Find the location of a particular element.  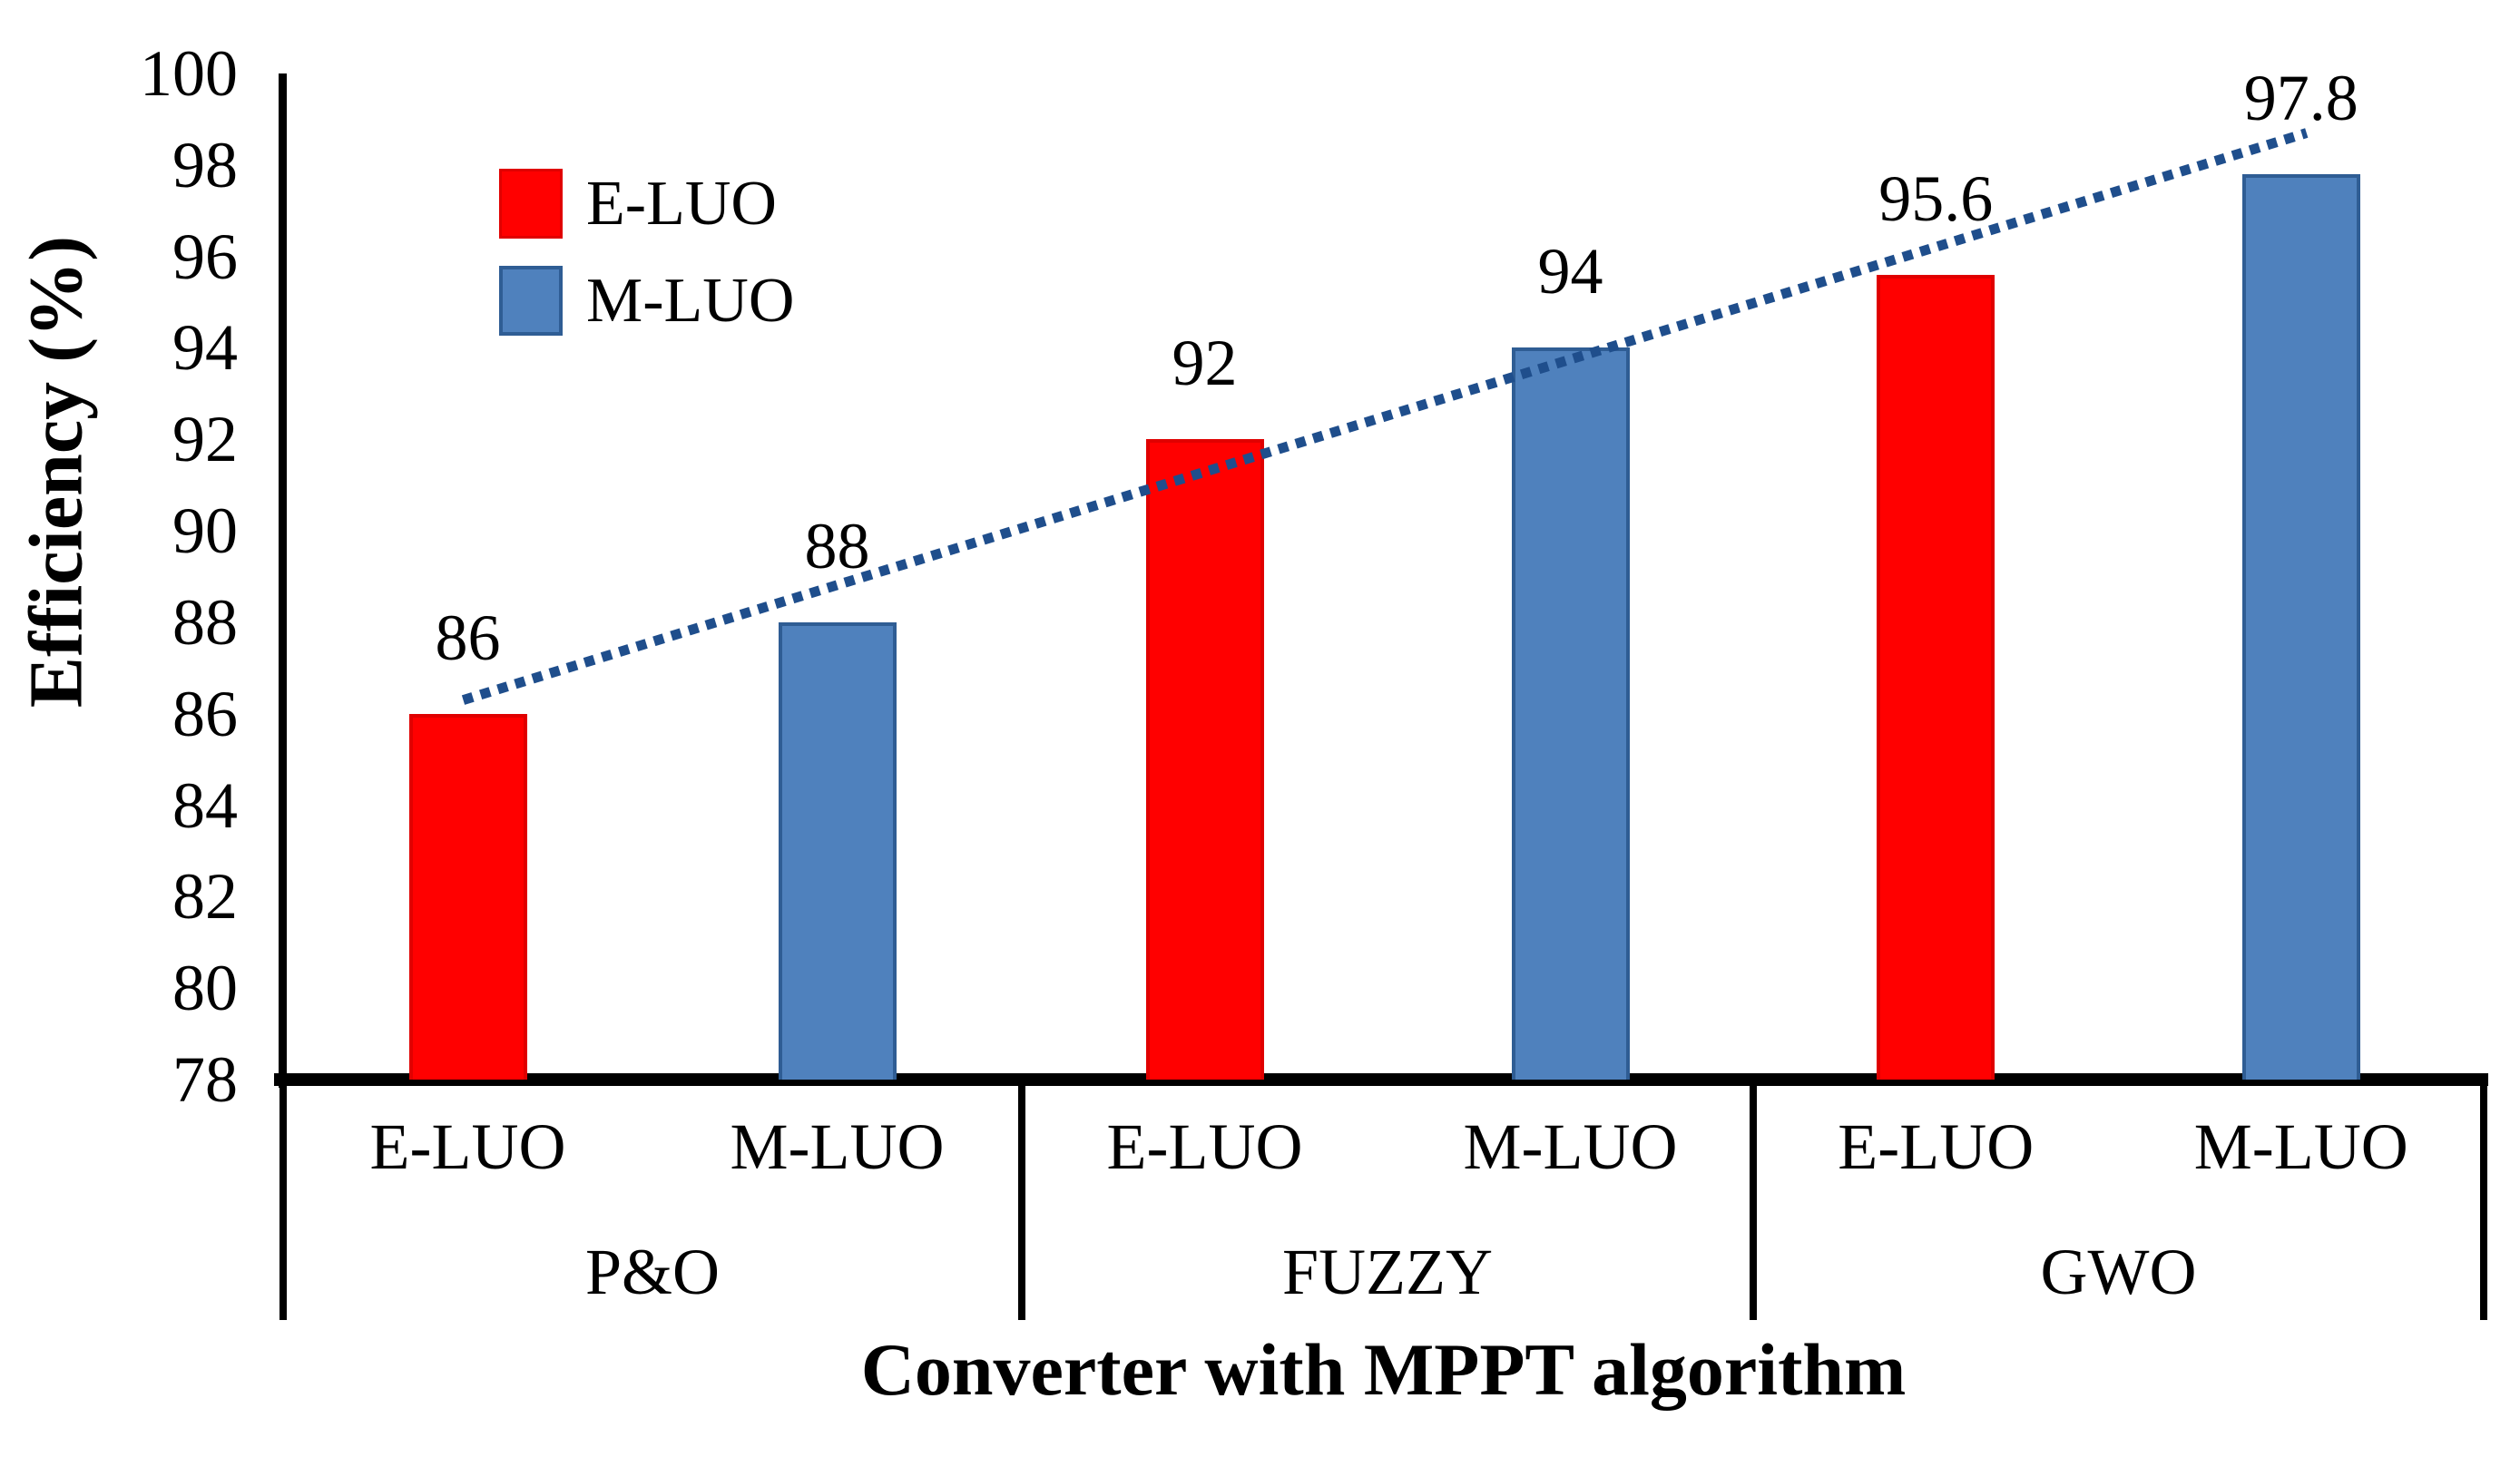

x-group-label-fuzzy: FUZZY is located at coordinates (1388, 1272).